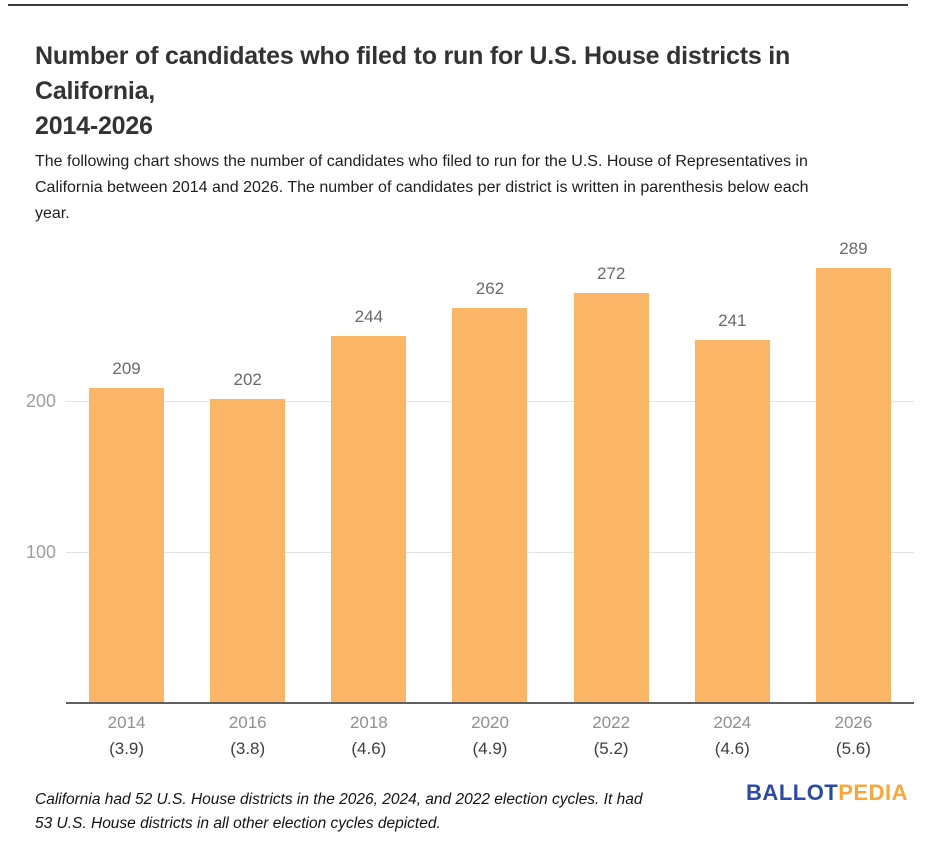 The image size is (936, 851). I want to click on bar-group-2014: 209, so click(126, 469).